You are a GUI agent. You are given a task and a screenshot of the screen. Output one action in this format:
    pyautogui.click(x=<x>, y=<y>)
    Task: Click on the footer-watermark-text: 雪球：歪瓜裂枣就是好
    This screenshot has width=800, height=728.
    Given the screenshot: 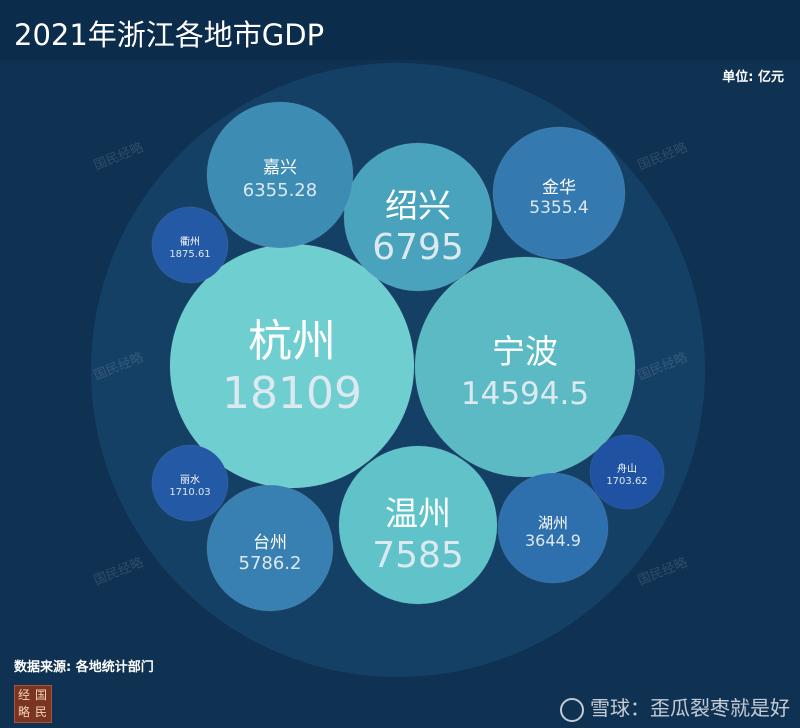 What is the action you would take?
    pyautogui.click(x=690, y=708)
    